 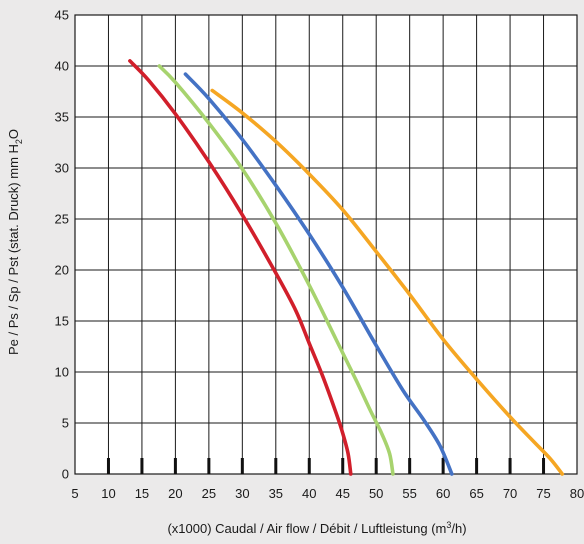 I want to click on x-tick-label: 75, so click(x=543, y=493).